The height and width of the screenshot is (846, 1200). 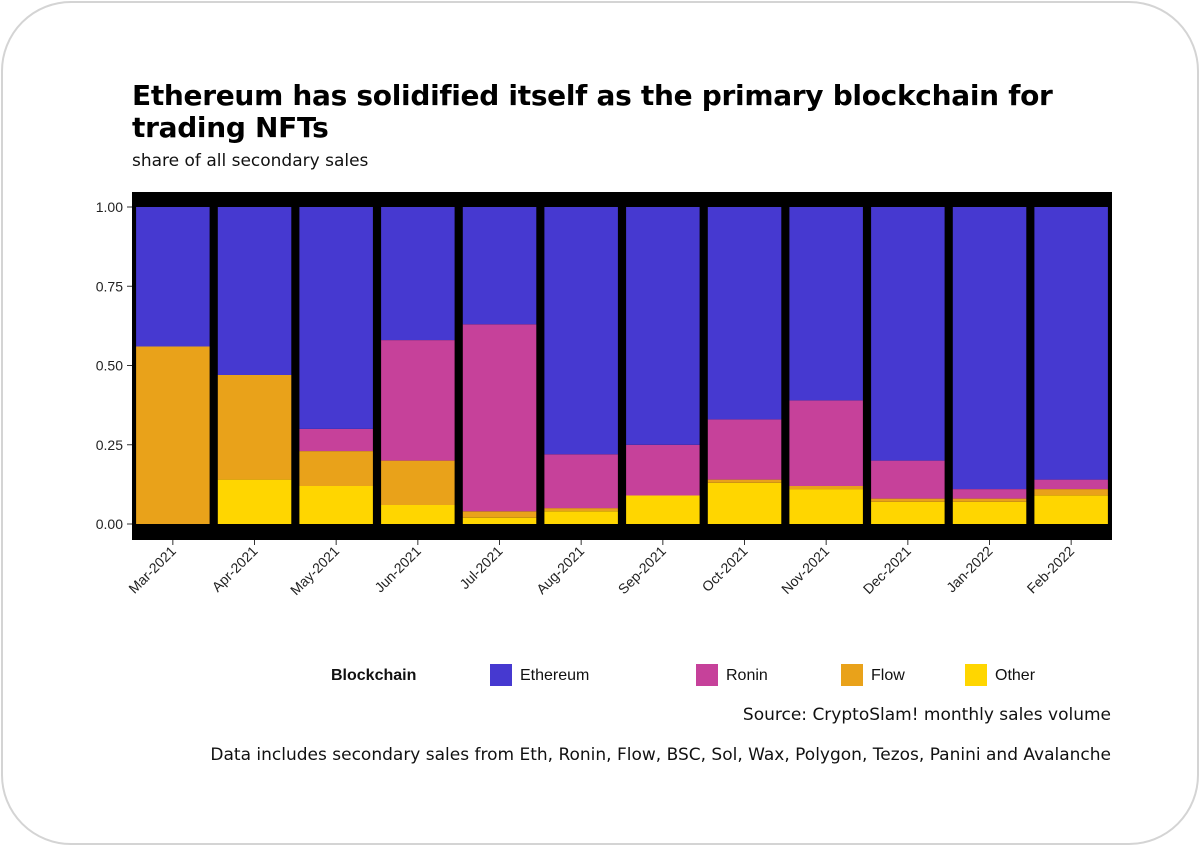 What do you see at coordinates (501, 675) in the screenshot?
I see `legend-swatch-ethereum` at bounding box center [501, 675].